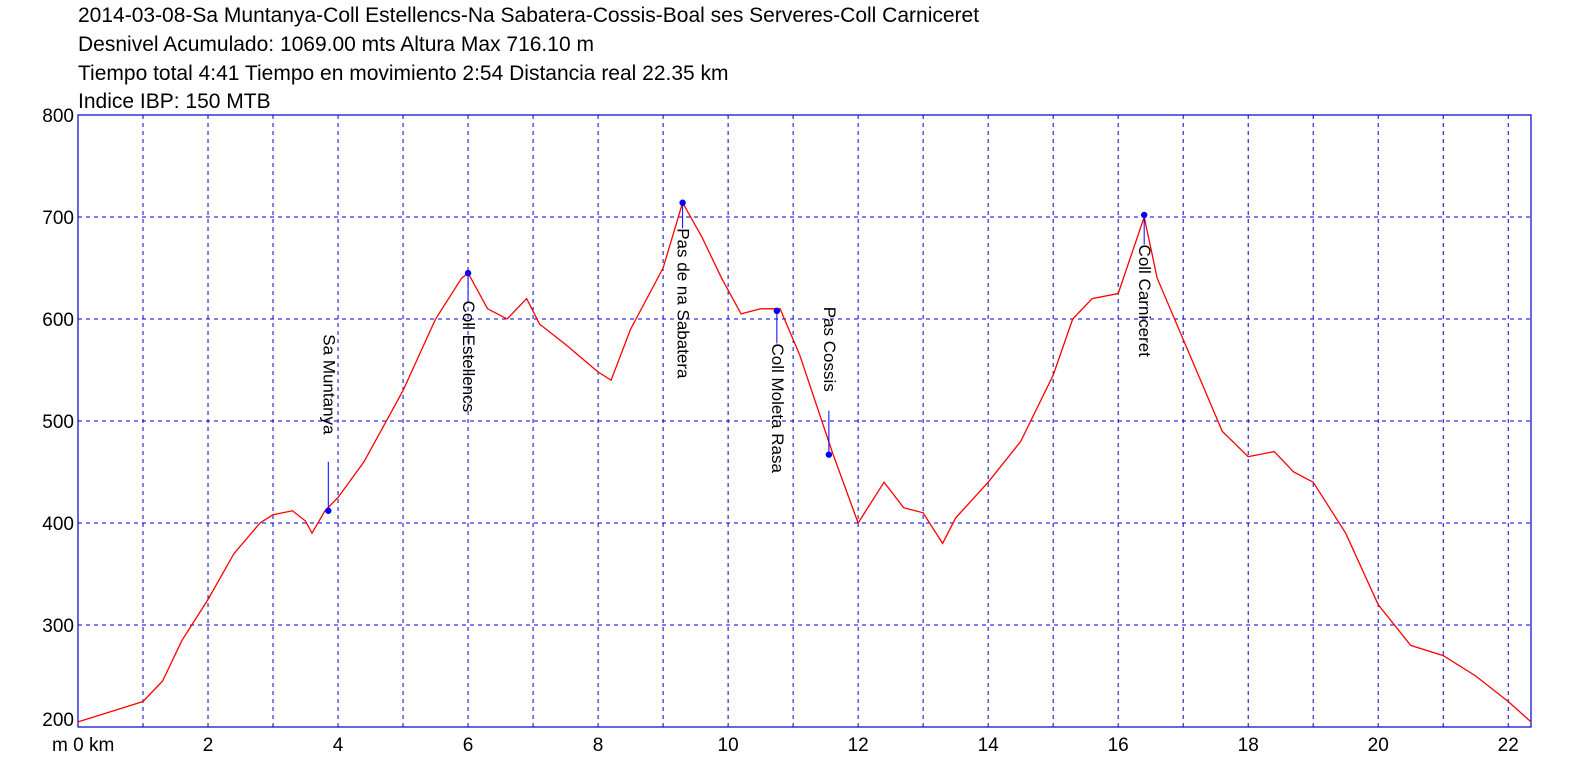 The height and width of the screenshot is (778, 1596). What do you see at coordinates (989, 745) in the screenshot?
I see `x-tick-label: 14` at bounding box center [989, 745].